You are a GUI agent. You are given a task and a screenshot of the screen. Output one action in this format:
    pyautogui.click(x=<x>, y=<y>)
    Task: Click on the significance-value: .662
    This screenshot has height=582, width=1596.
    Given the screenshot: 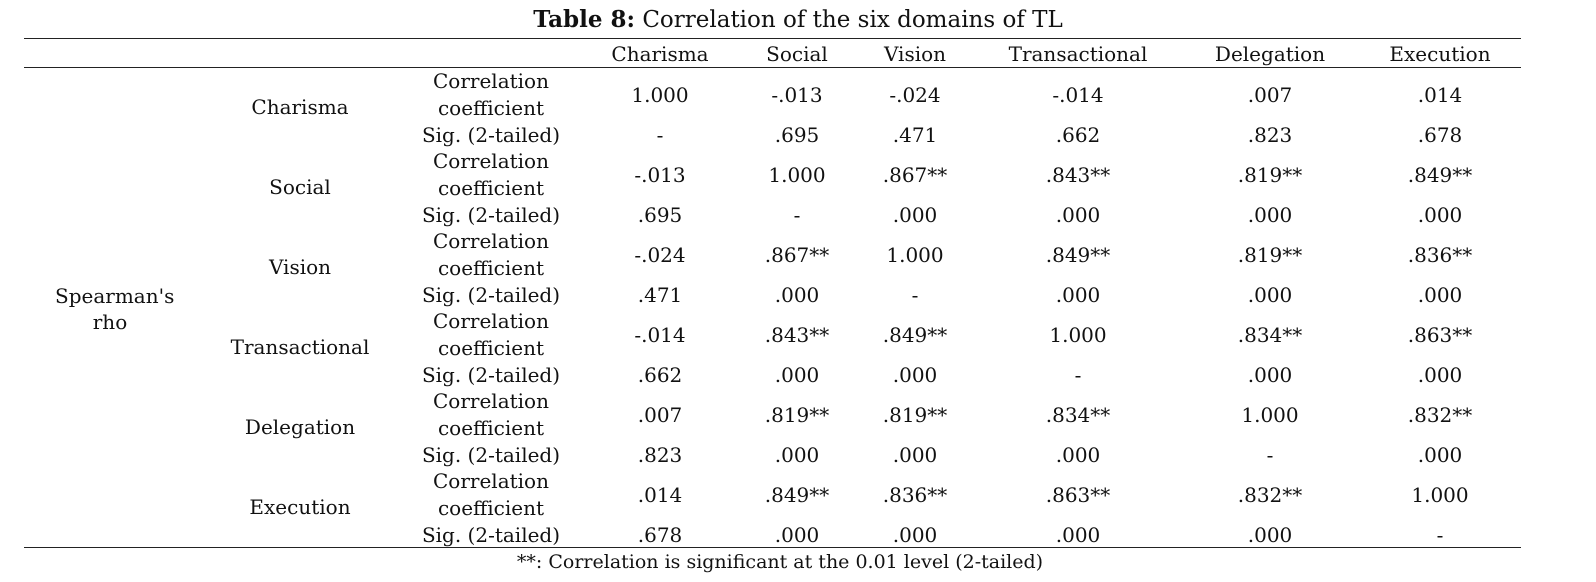 What is the action you would take?
    pyautogui.click(x=660, y=375)
    